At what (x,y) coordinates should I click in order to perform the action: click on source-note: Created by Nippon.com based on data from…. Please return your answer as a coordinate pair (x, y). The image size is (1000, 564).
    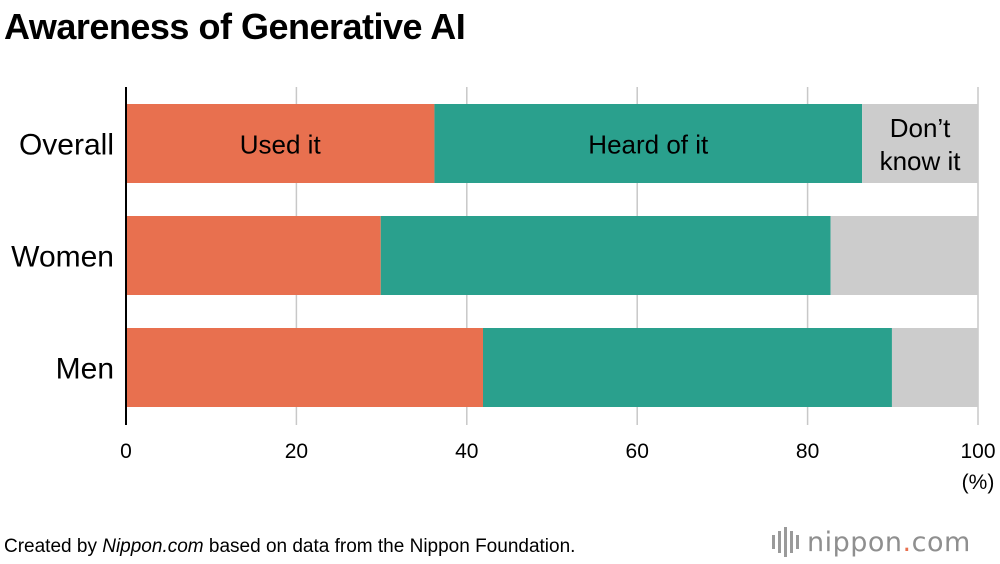
    Looking at the image, I should click on (289, 547).